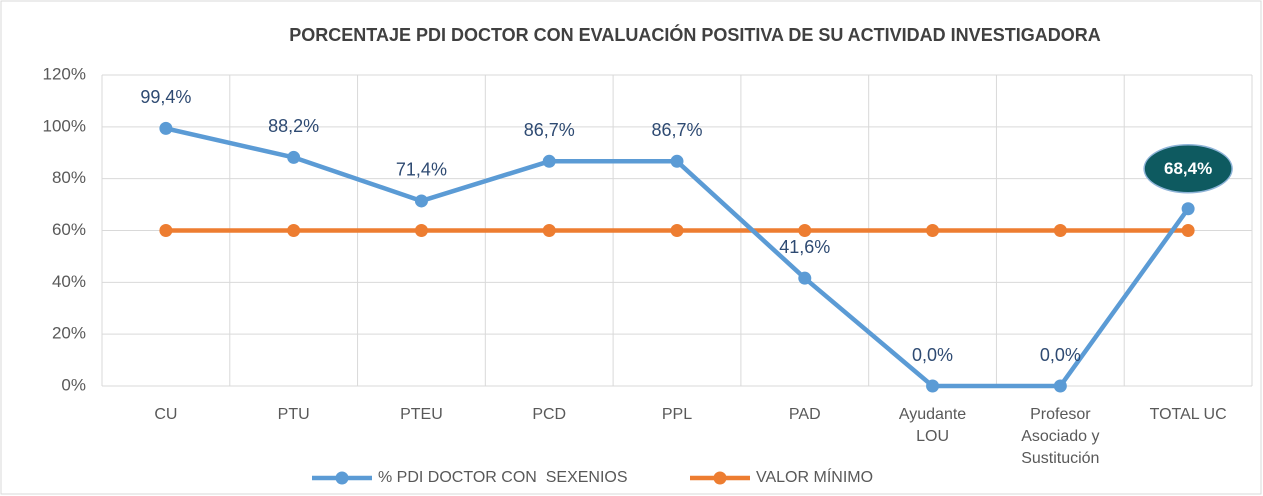 The image size is (1263, 496). Describe the element at coordinates (804, 414) in the screenshot. I see `x-tick-label: PAD` at that location.